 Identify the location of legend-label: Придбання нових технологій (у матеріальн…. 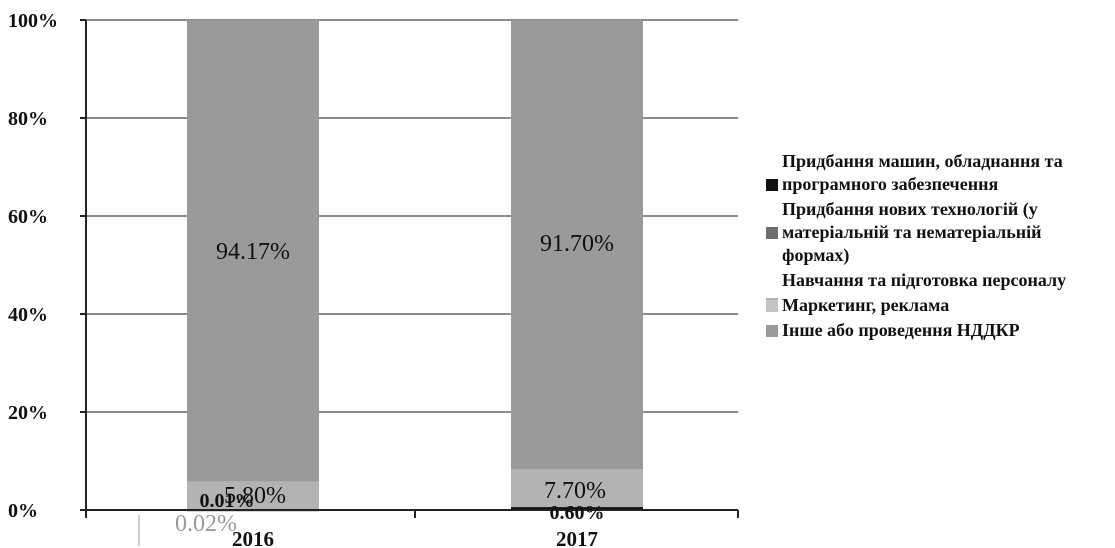
(912, 232).